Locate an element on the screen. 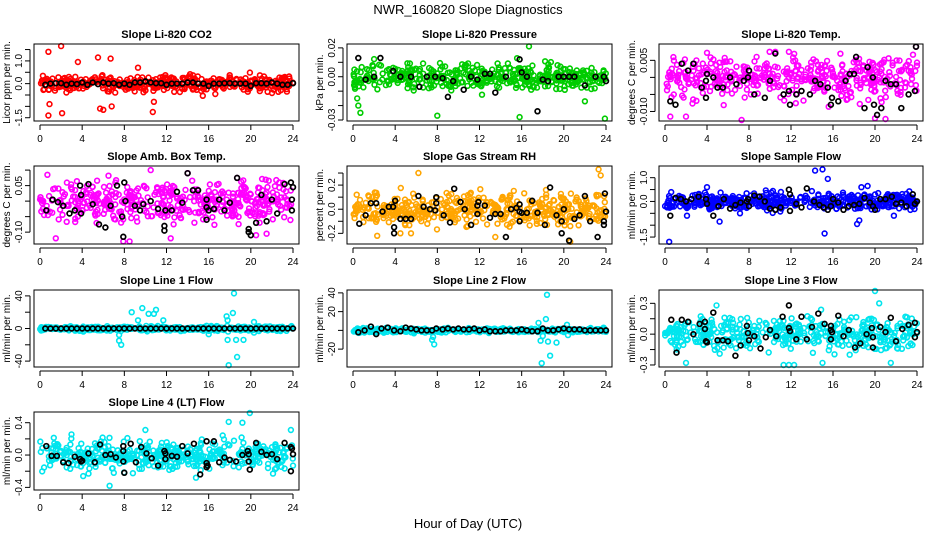  y-tick-label: 40 is located at coordinates (332, 293).